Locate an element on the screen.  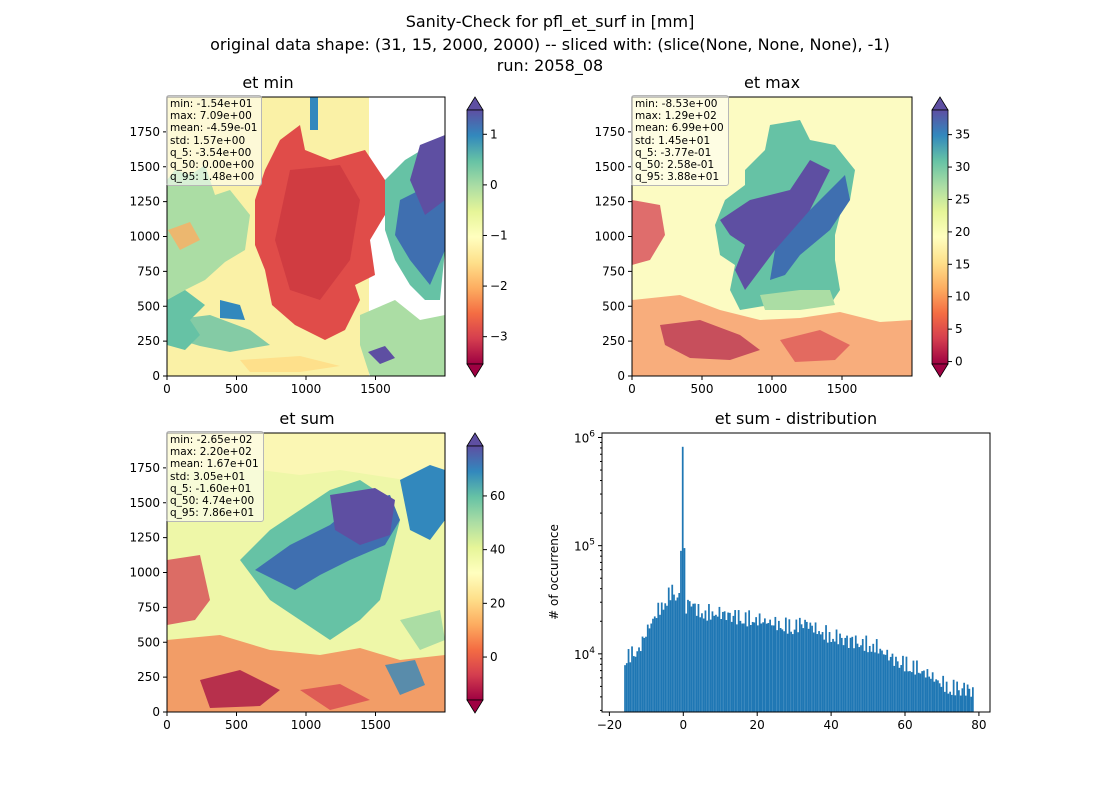
y-axis-label: # of occurrence is located at coordinates (554, 572).